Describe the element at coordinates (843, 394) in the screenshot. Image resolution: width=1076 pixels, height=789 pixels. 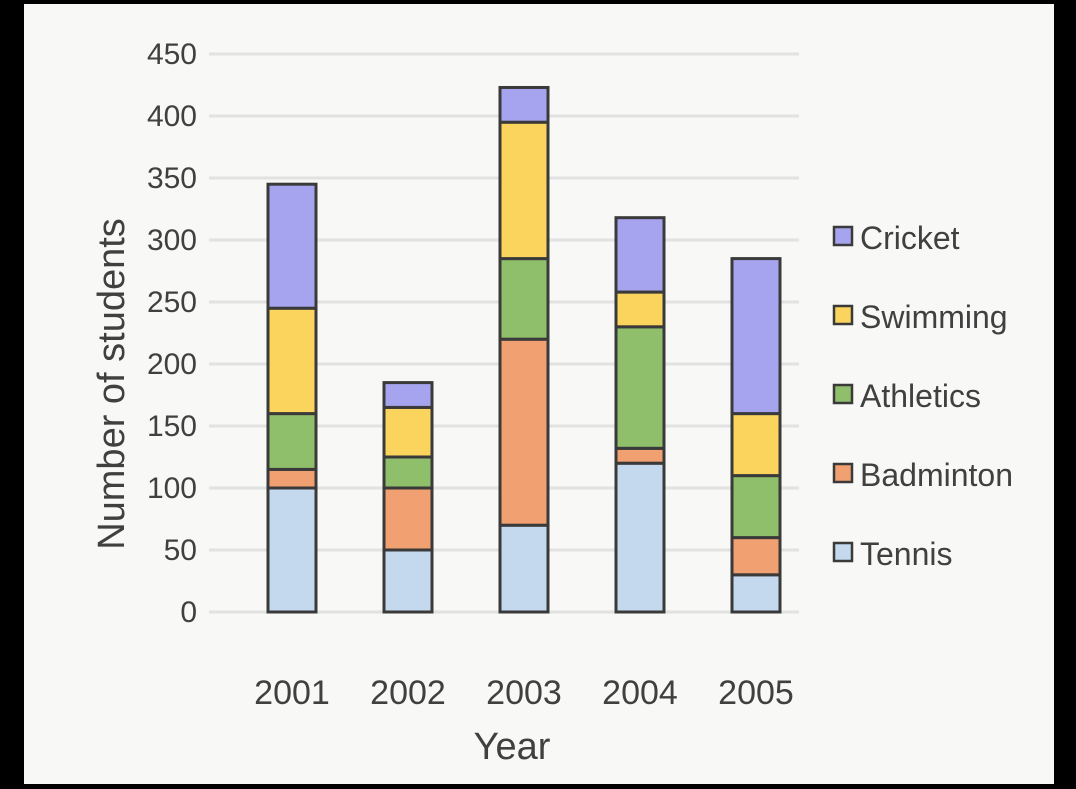
I see `legend-swatch-athletics` at that location.